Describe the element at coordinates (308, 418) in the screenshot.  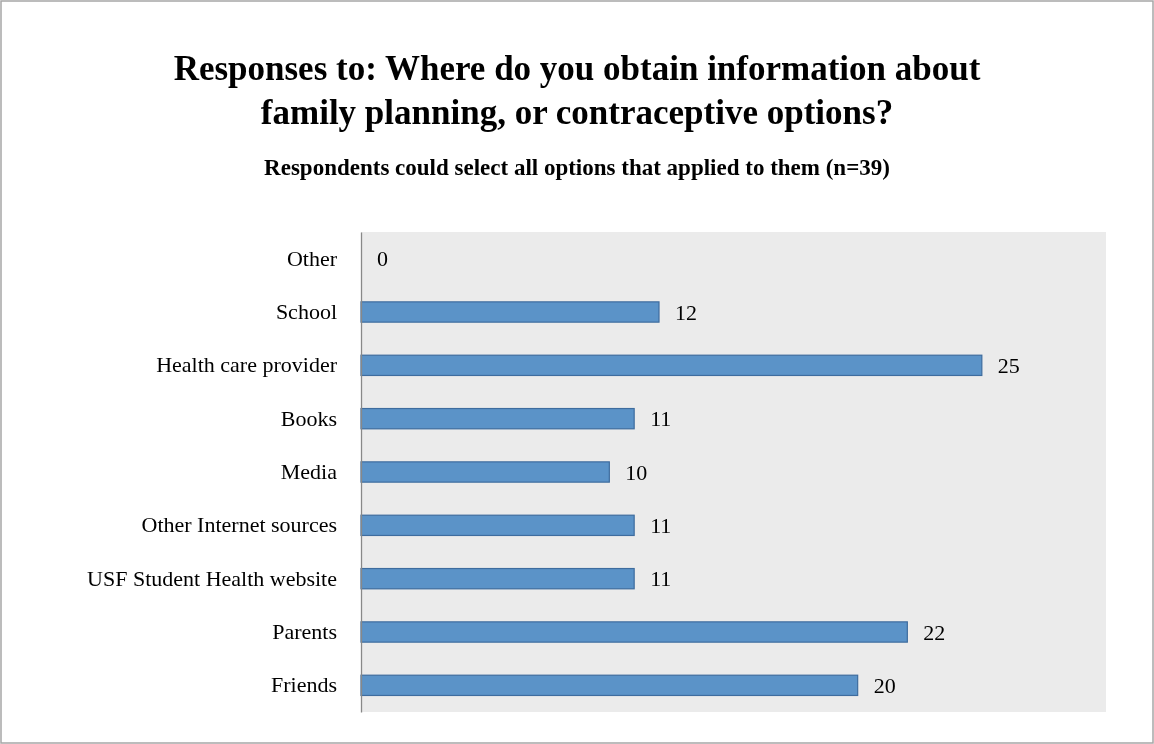
I see `y-tick-label: Books` at that location.